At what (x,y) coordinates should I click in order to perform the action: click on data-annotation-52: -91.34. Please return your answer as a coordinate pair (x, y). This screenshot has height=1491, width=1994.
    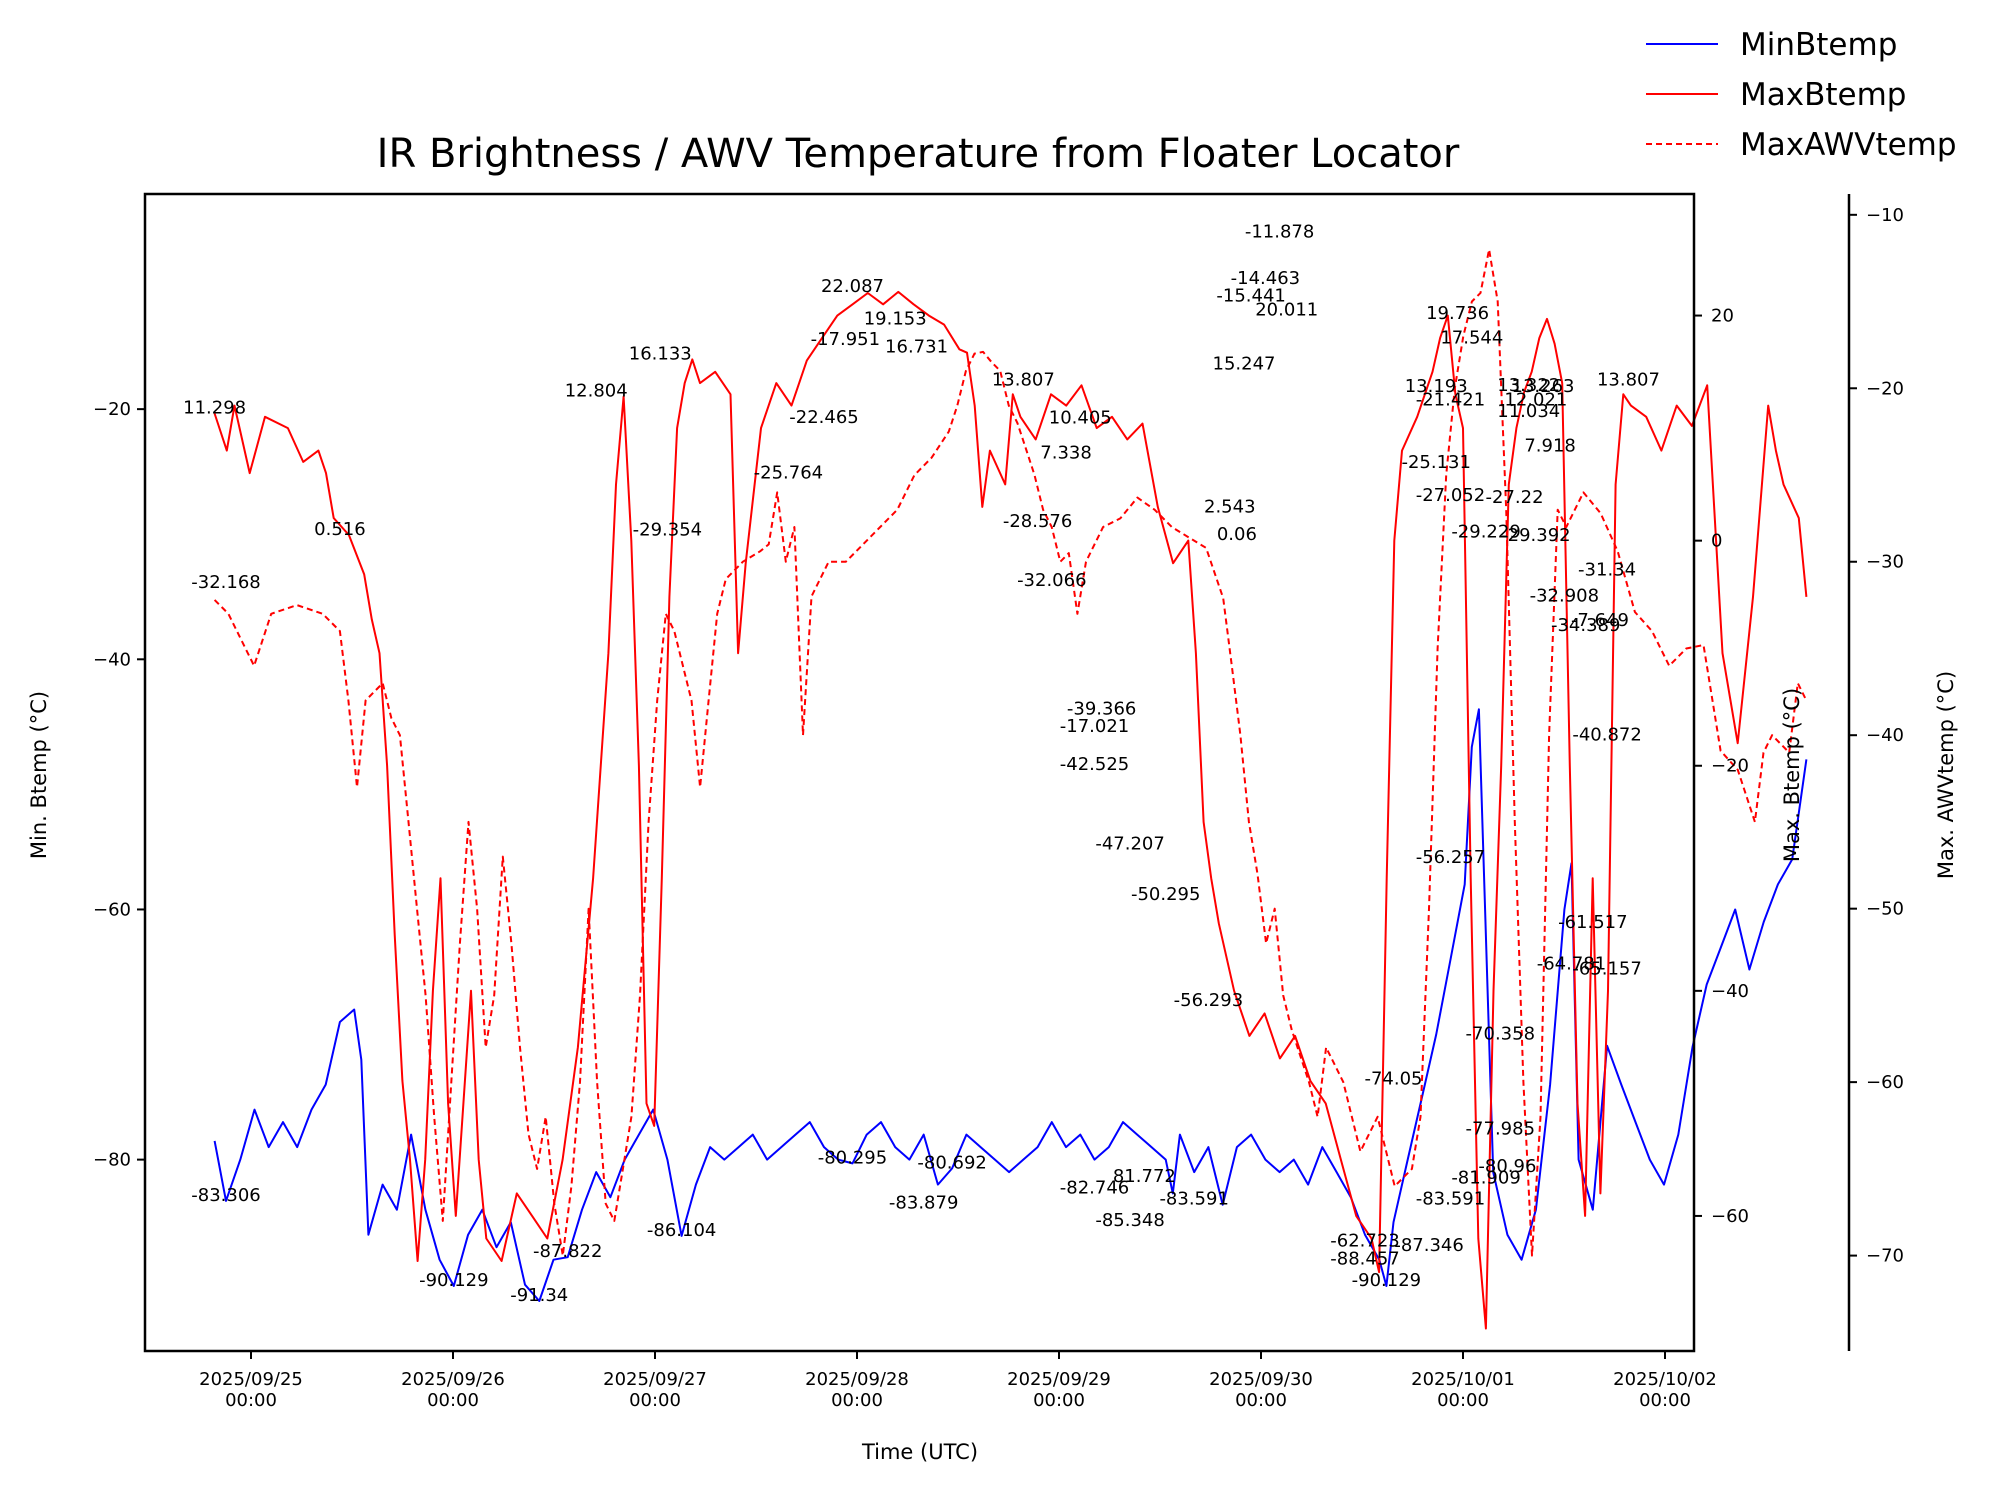
    Looking at the image, I should click on (539, 1295).